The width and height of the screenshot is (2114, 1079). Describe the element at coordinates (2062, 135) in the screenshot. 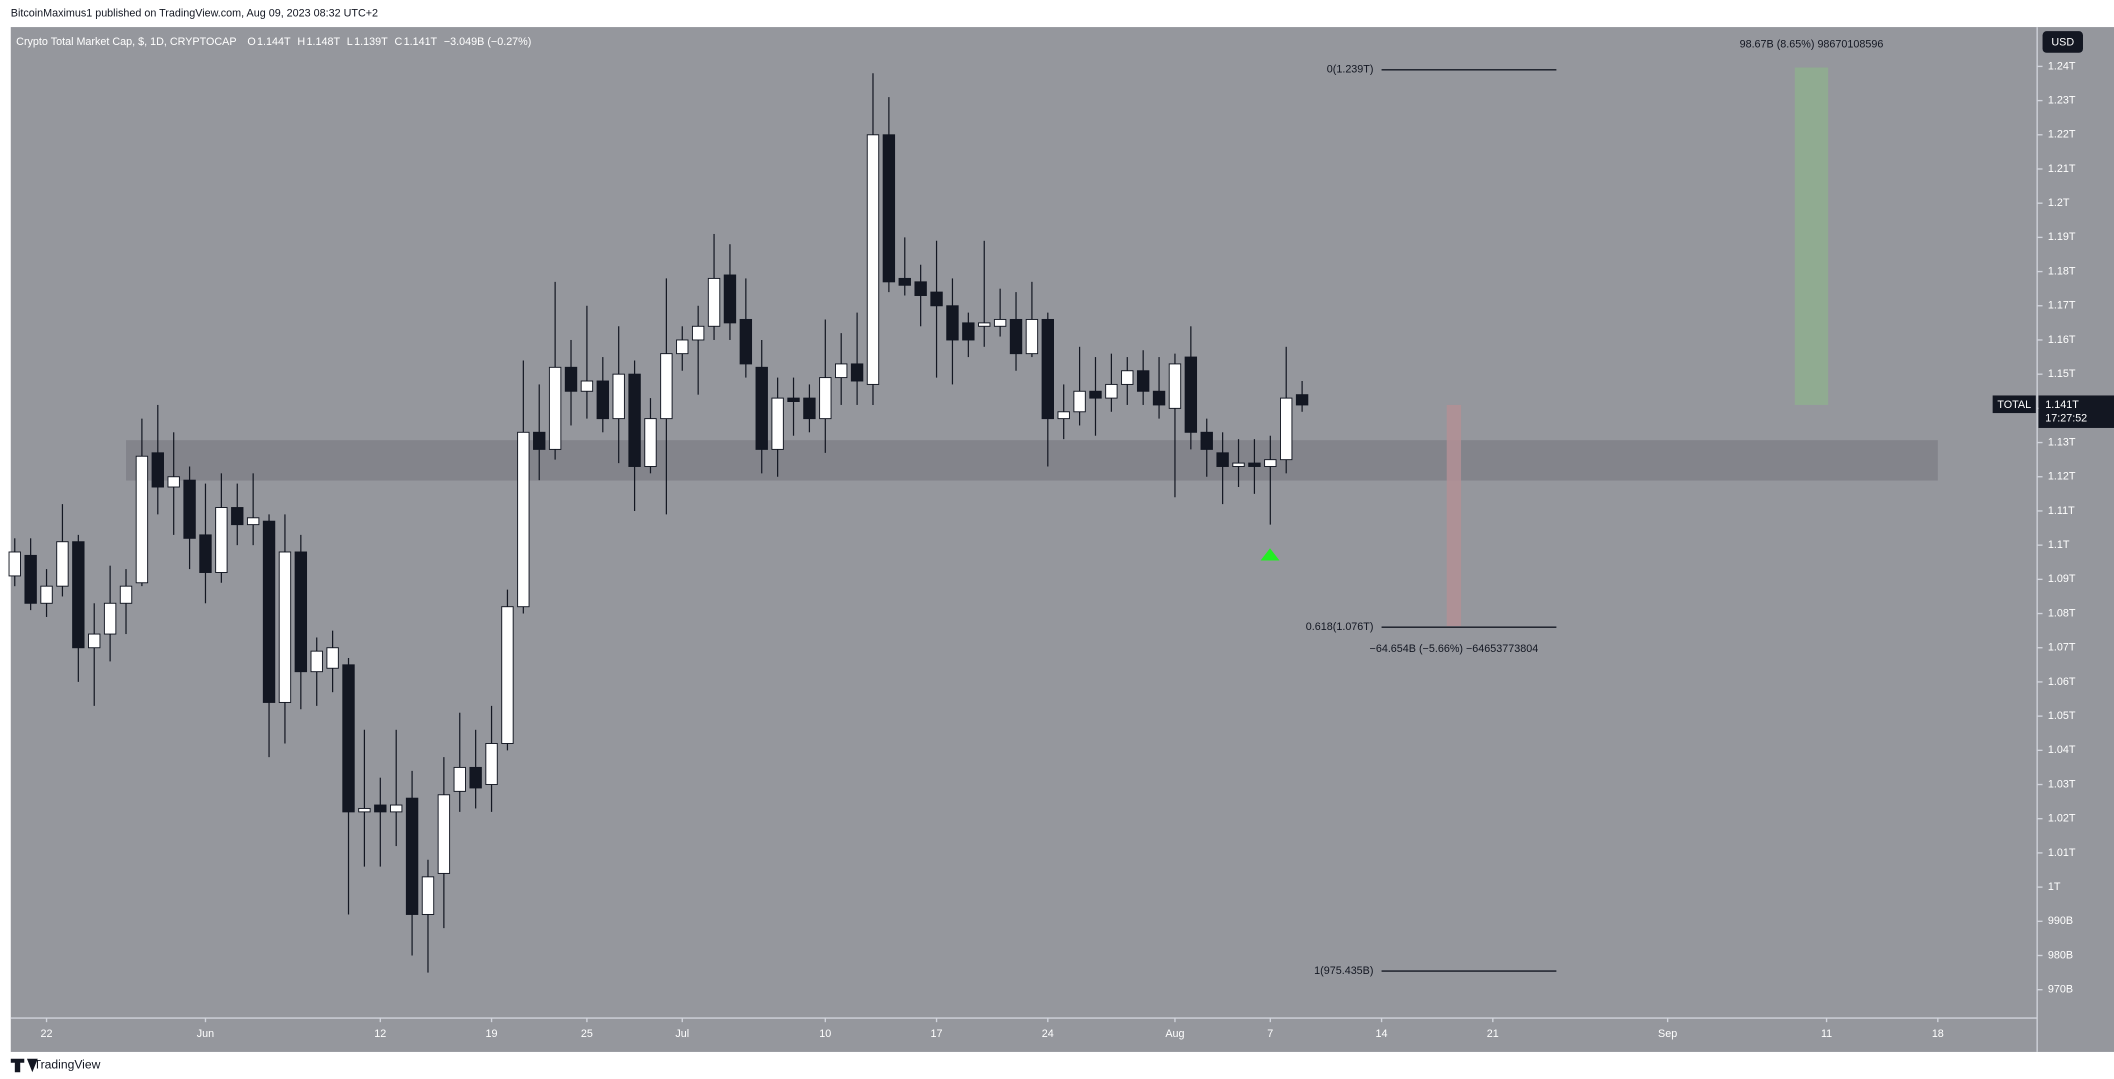

I see `y-tick-label: 1.22T` at that location.